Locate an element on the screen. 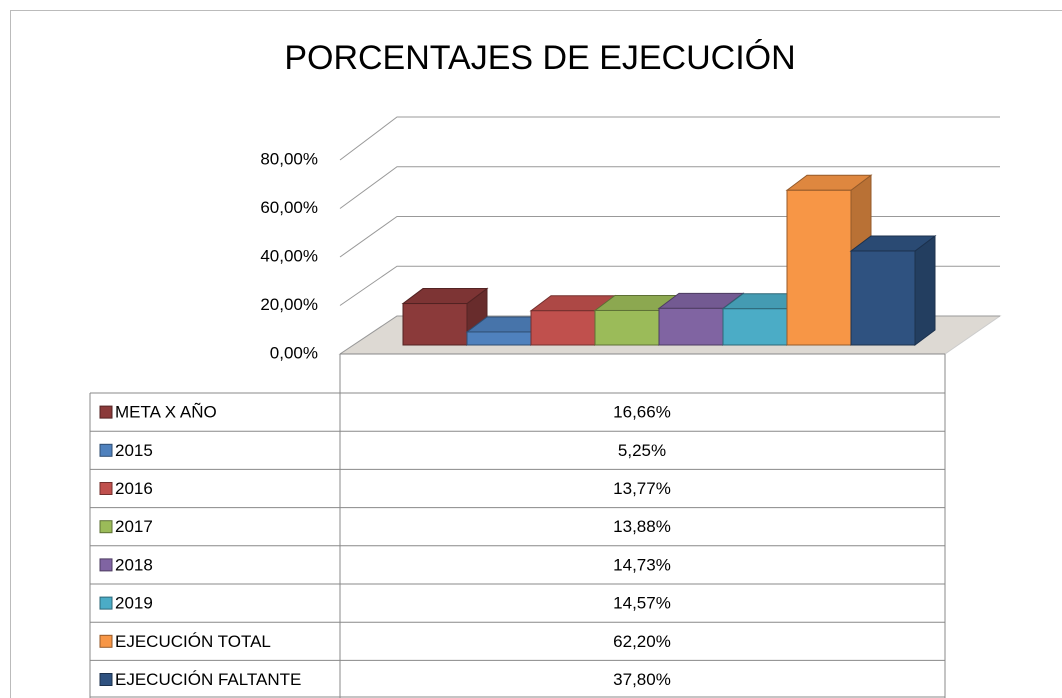  table-row-label: META X AÑO is located at coordinates (166, 412).